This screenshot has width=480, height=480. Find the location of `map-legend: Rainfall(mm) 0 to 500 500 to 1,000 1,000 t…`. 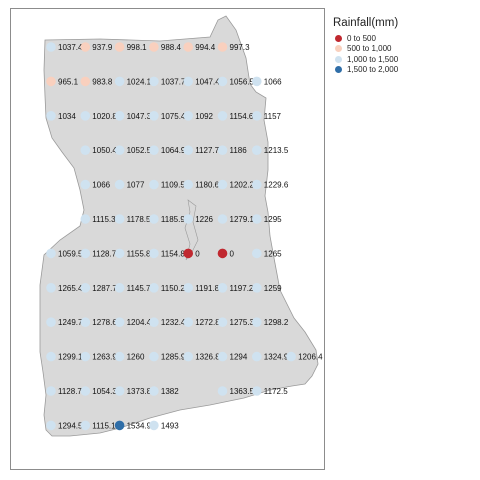

map-legend: Rainfall(mm) 0 to 500 500 to 1,000 1,000 t… is located at coordinates (365, 46).